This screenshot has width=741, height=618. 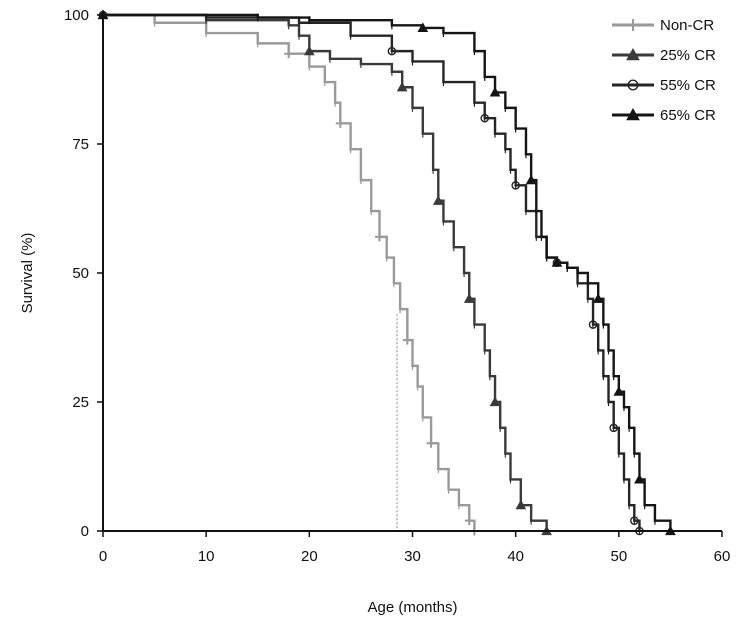 I want to click on y-tick-label: 0, so click(x=85, y=531).